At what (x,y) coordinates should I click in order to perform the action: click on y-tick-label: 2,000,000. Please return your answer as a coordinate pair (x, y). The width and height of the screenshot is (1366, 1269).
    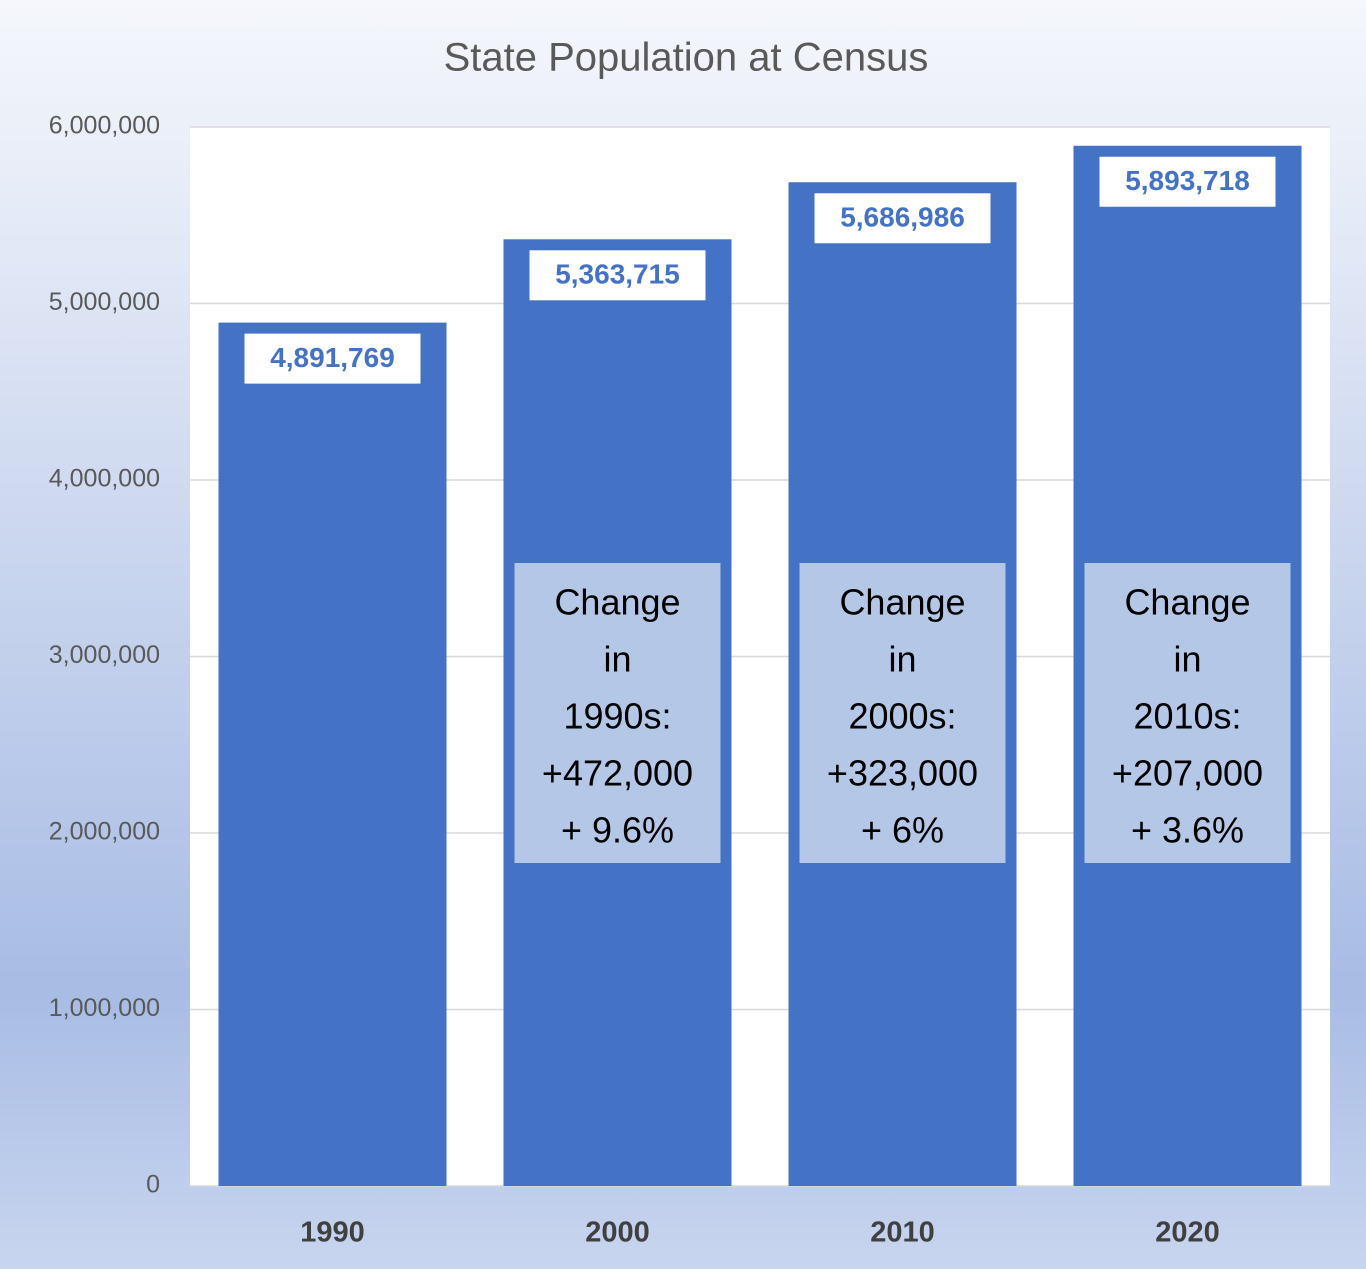
    Looking at the image, I should click on (104, 832).